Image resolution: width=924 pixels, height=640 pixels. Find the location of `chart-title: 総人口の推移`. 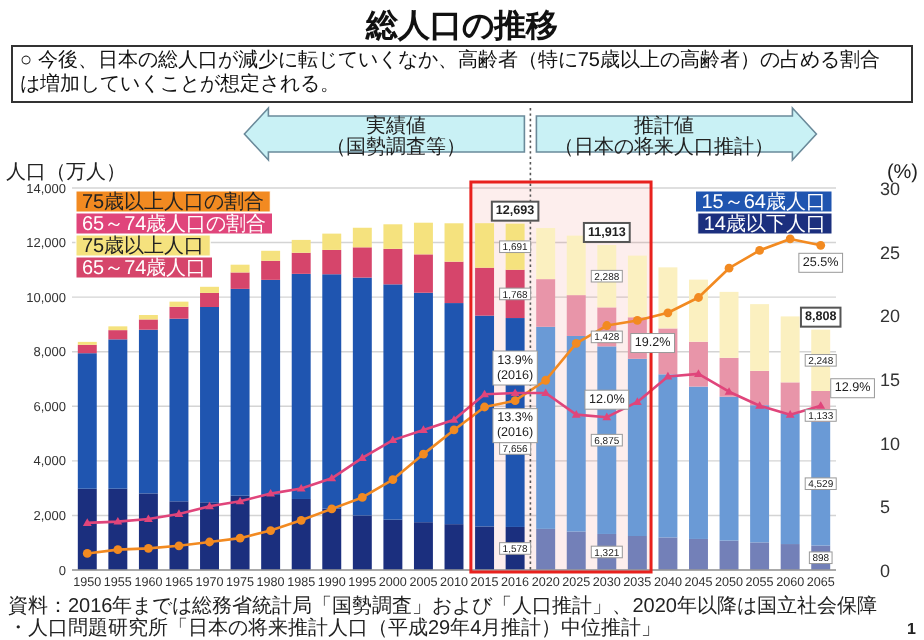

chart-title: 総人口の推移 is located at coordinates (461, 26).